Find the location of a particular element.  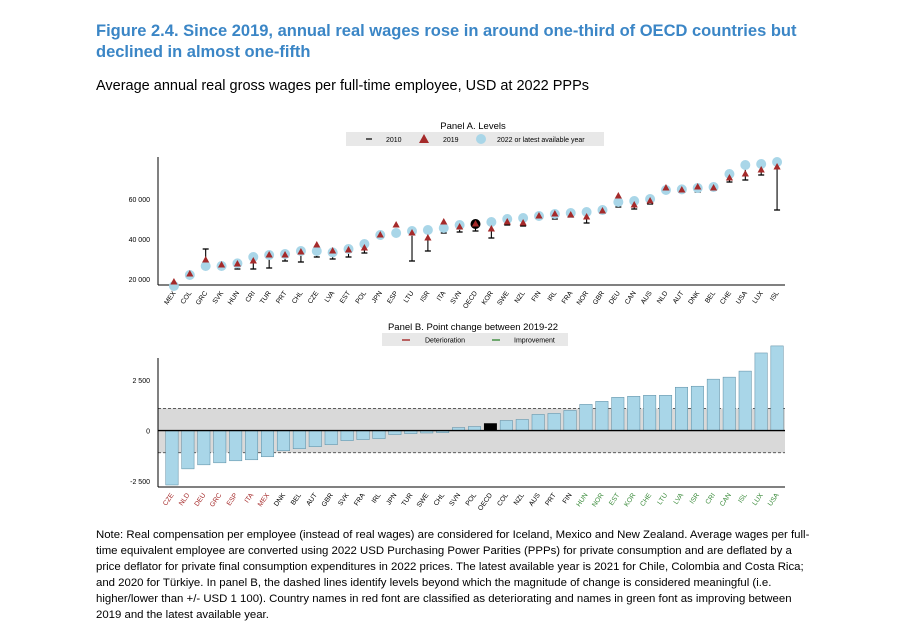

panel-a-xtick-label: LVA is located at coordinates (330, 297).